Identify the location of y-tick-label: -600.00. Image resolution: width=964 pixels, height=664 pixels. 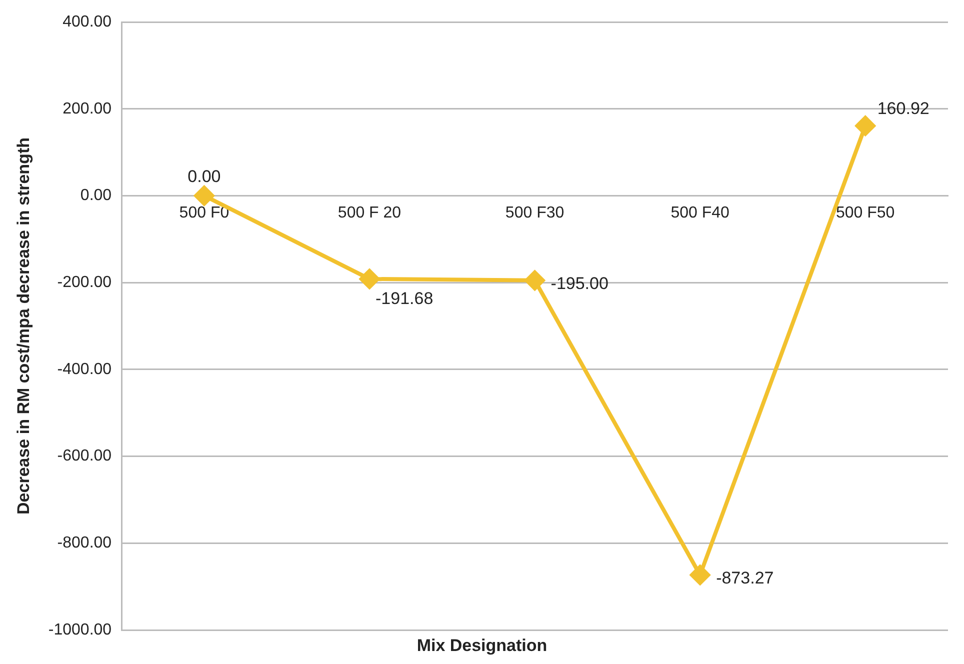
(84, 456).